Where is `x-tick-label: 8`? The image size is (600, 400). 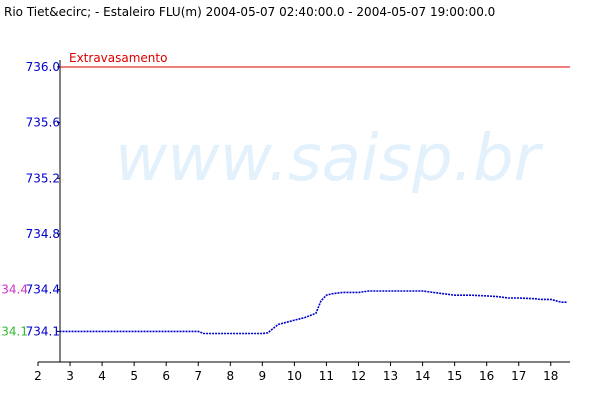
x-tick-label: 8 is located at coordinates (230, 376).